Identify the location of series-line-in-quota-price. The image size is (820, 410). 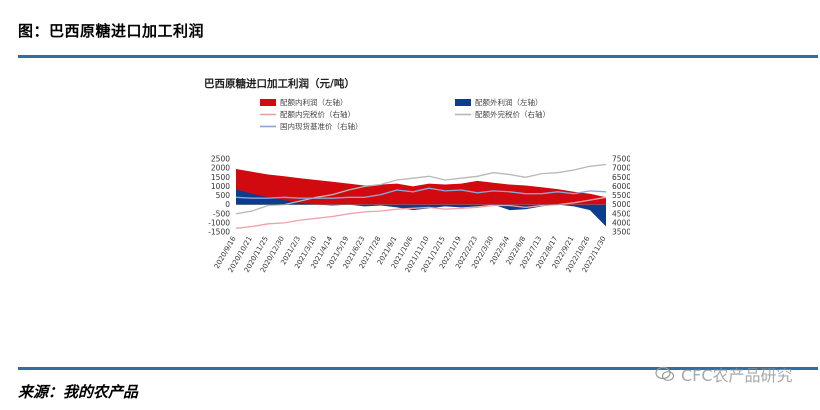
(421, 212).